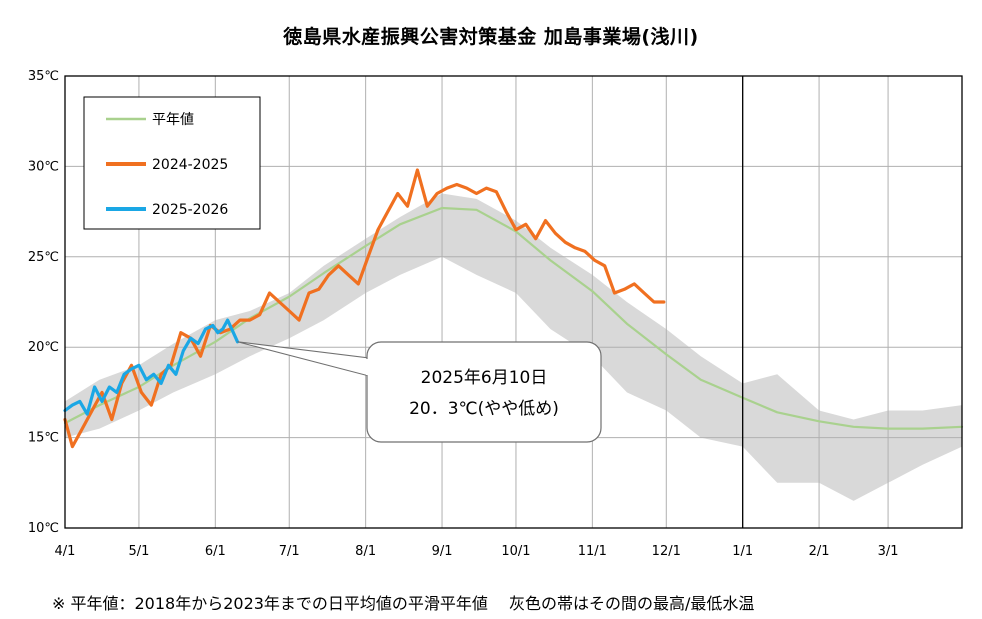 The image size is (982, 619). What do you see at coordinates (43, 438) in the screenshot?
I see `y-tick-label: 15℃` at bounding box center [43, 438].